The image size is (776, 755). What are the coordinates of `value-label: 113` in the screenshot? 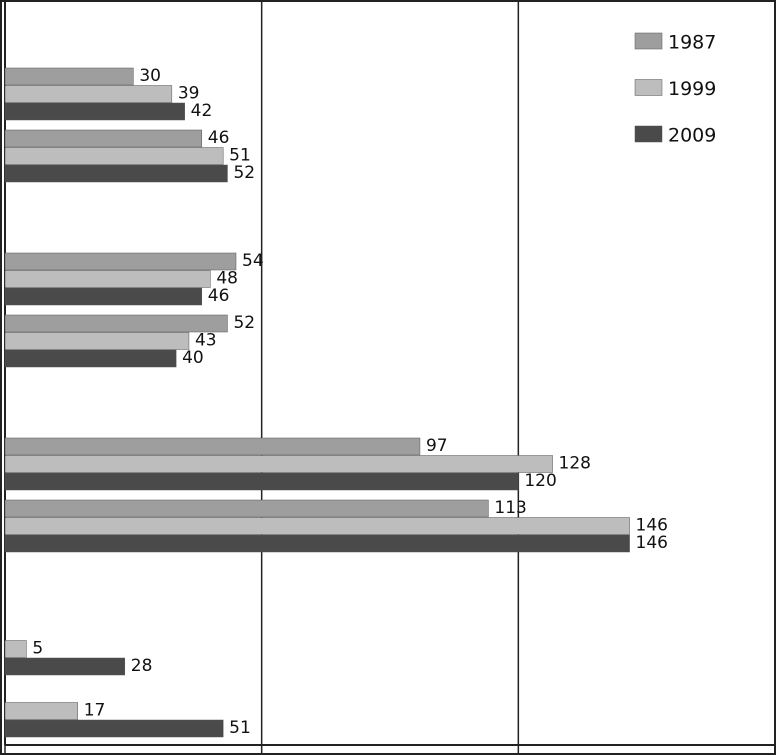 It's located at (510, 508).